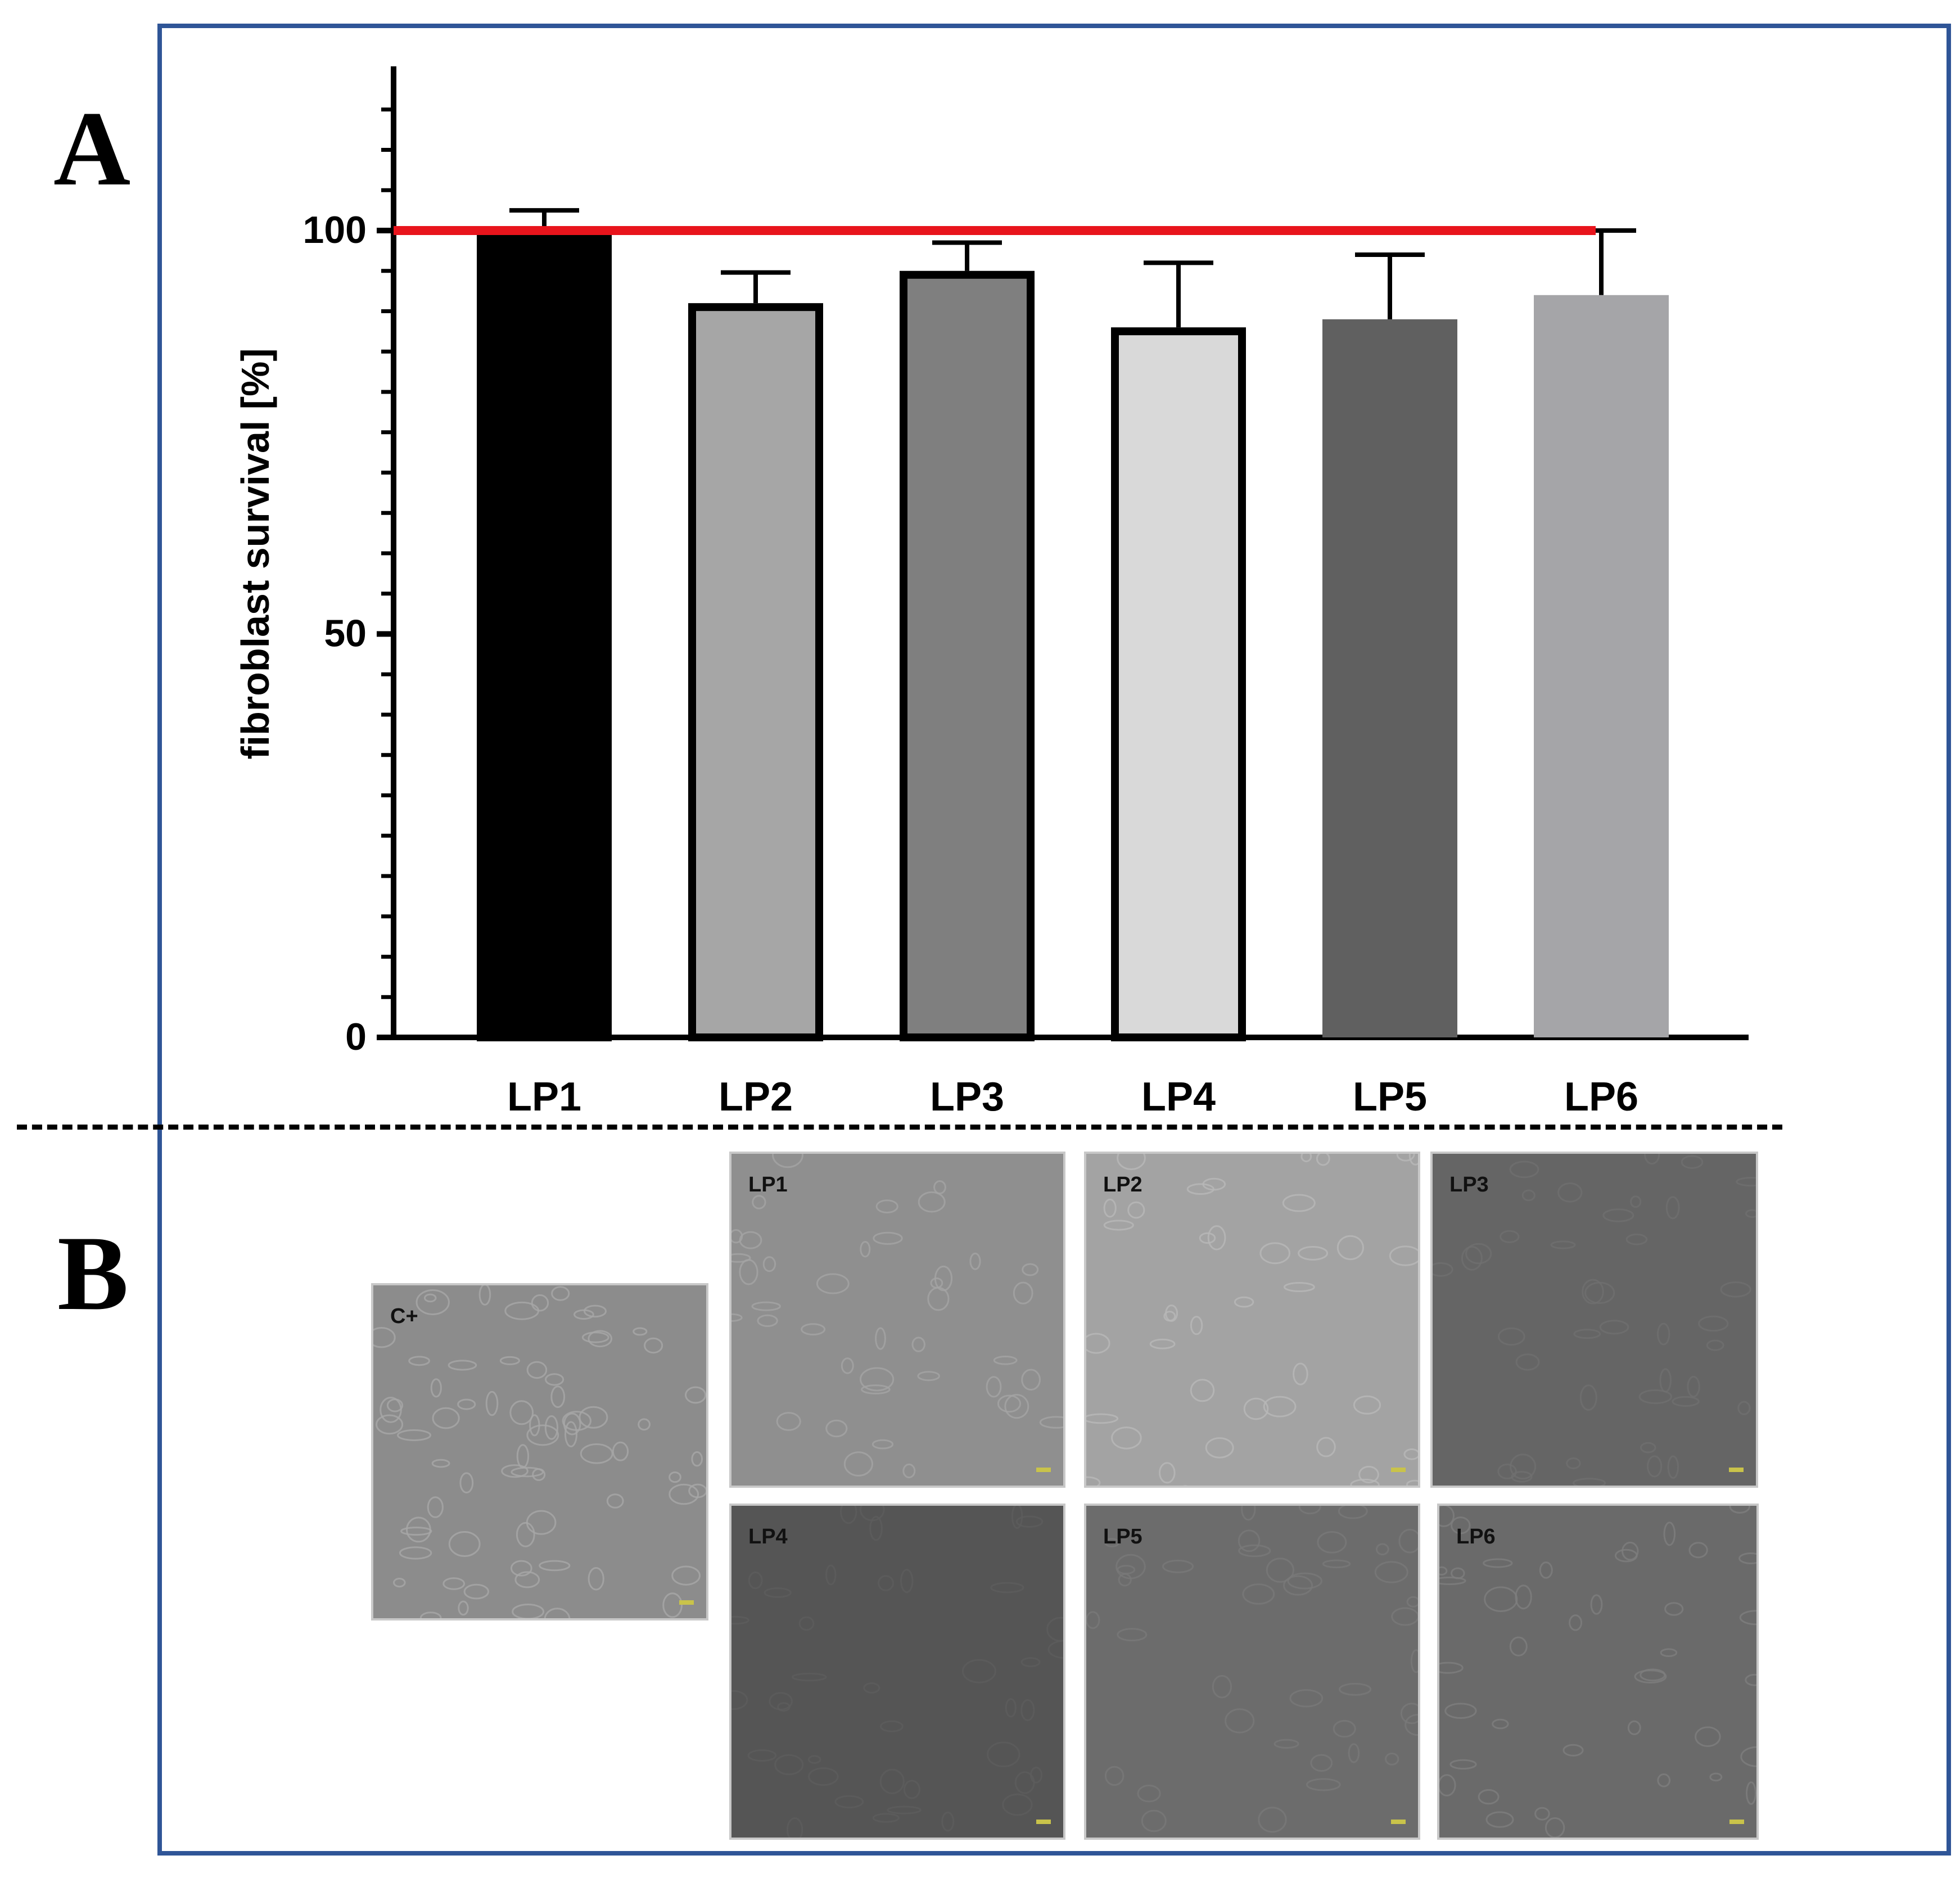 Image resolution: width=1960 pixels, height=1896 pixels. I want to click on micrograph-label: LP4, so click(768, 1537).